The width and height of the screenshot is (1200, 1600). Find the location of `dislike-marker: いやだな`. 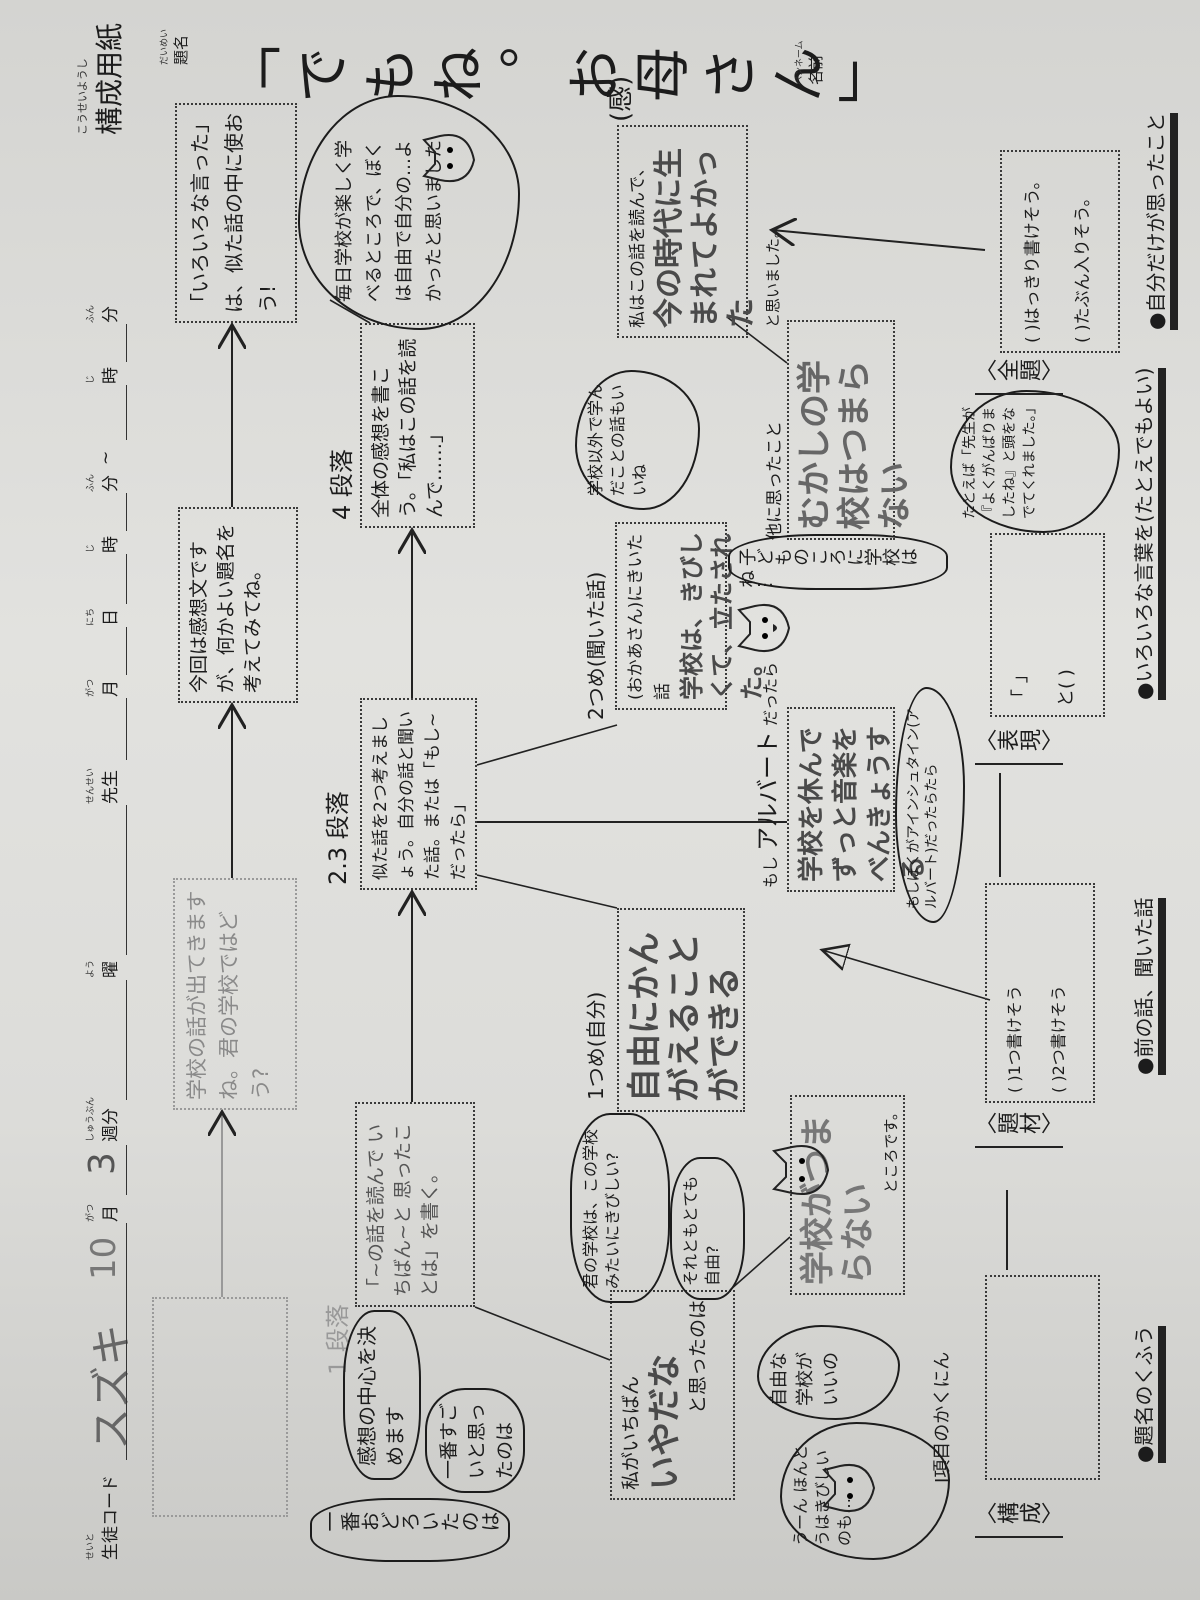

dislike-marker: いやだな is located at coordinates (665, 1422).